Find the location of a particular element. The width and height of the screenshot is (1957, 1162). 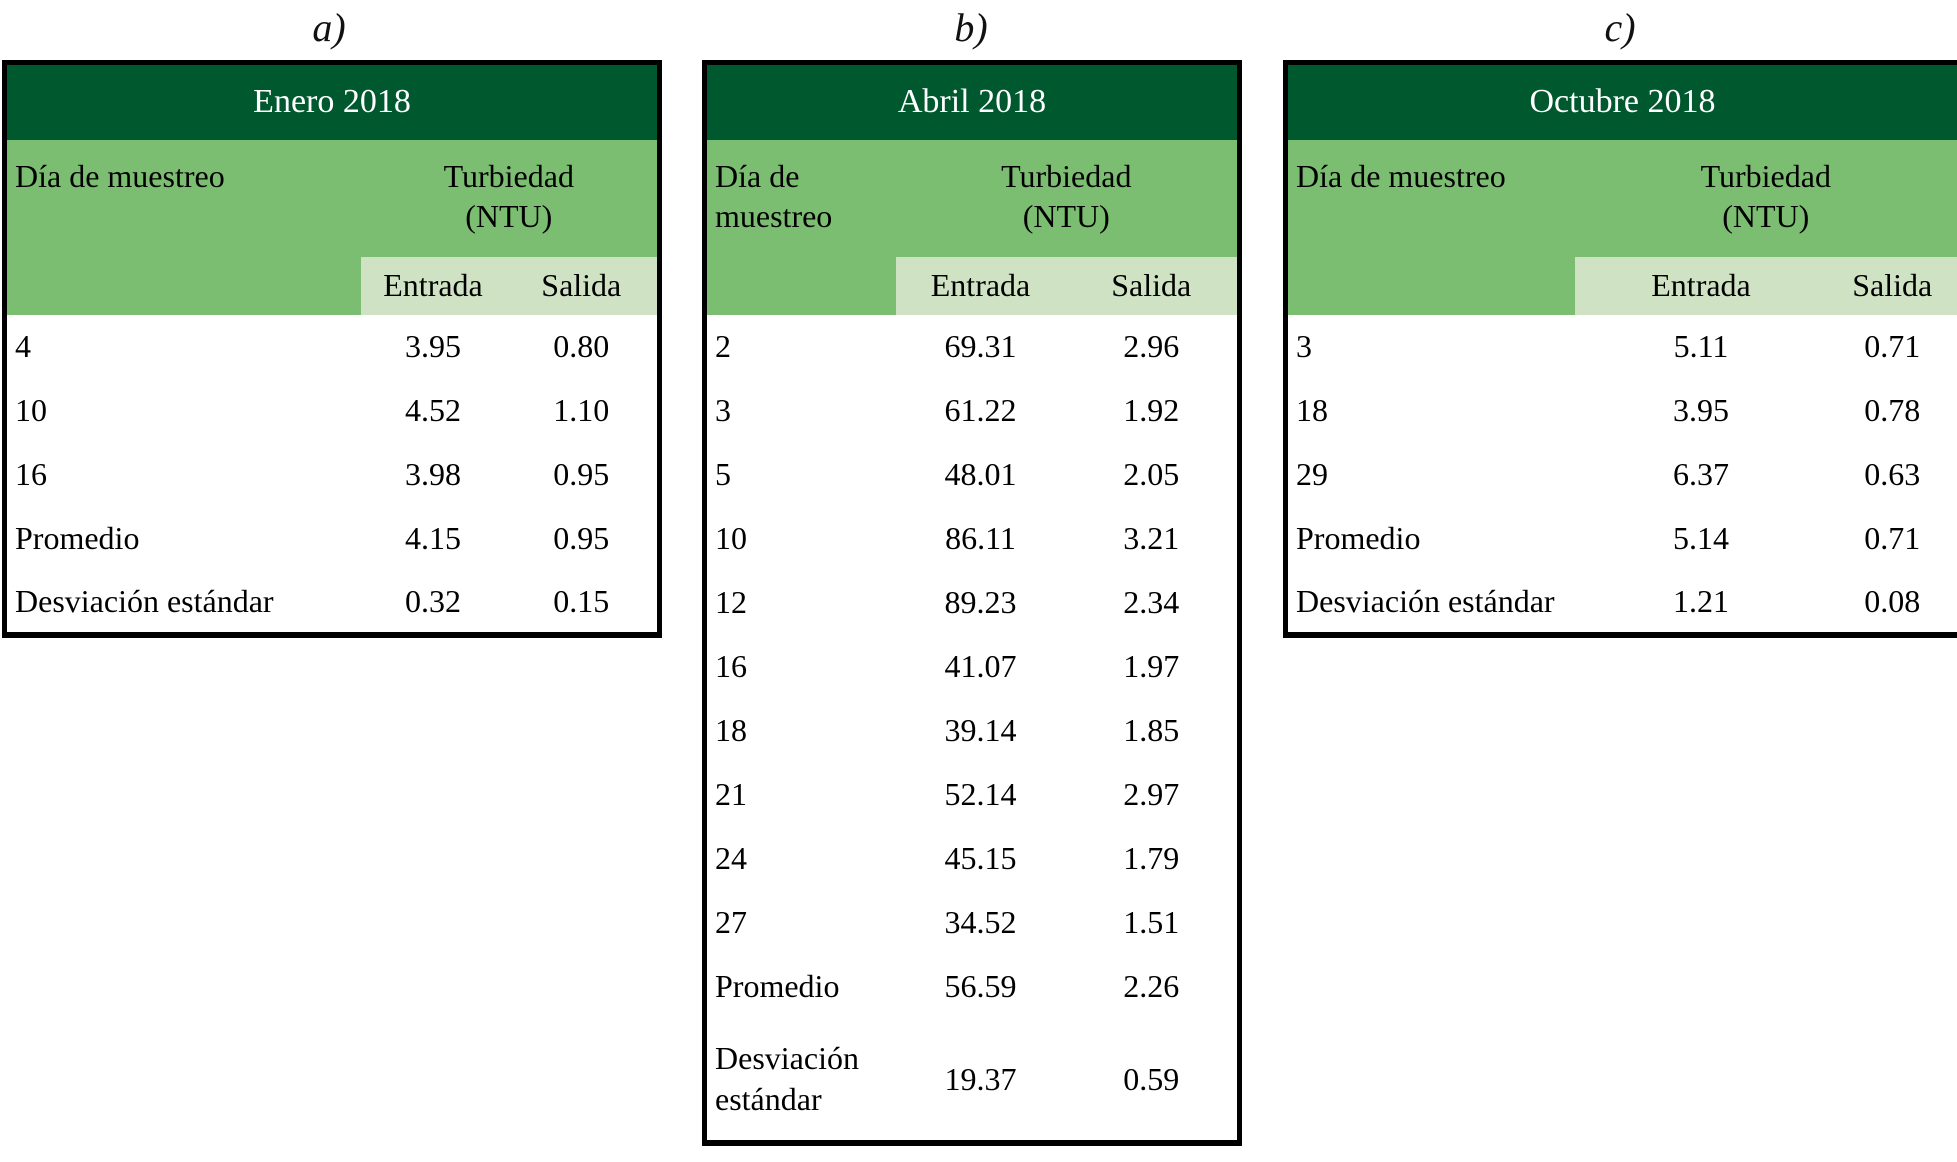

cell-entrada: 89.23 is located at coordinates (980, 602).